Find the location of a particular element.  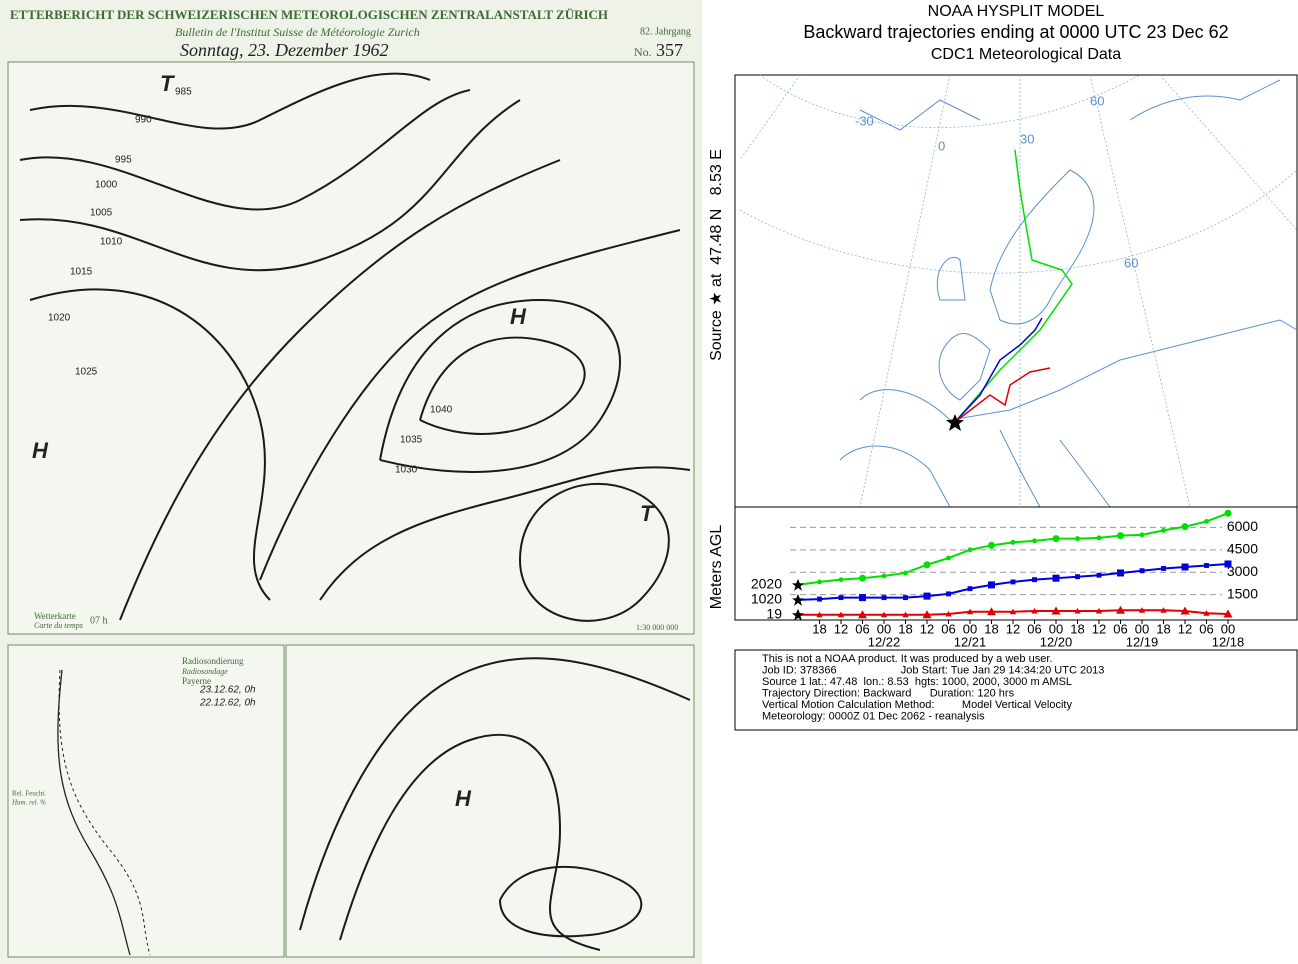

graticule-label: 0 is located at coordinates (941, 145).